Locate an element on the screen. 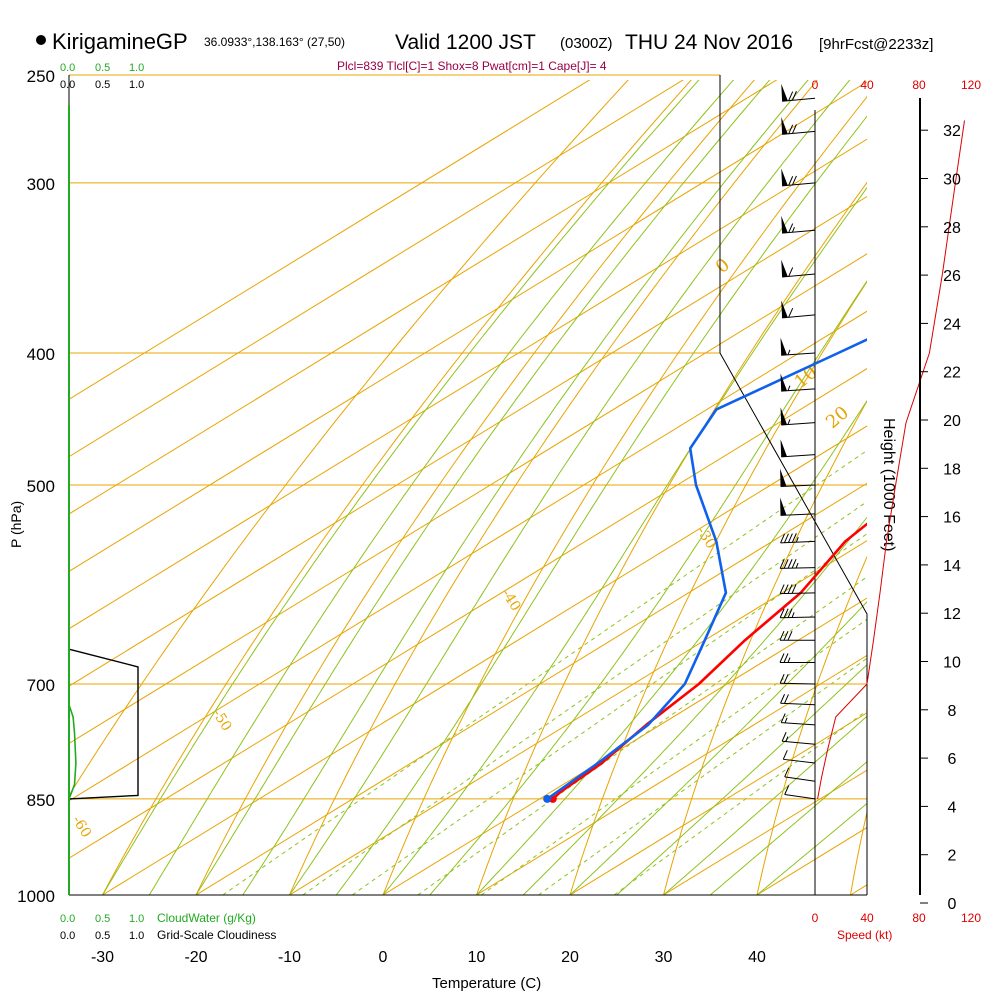 The height and width of the screenshot is (1000, 1000). dewpoint-line is located at coordinates (706, 569).